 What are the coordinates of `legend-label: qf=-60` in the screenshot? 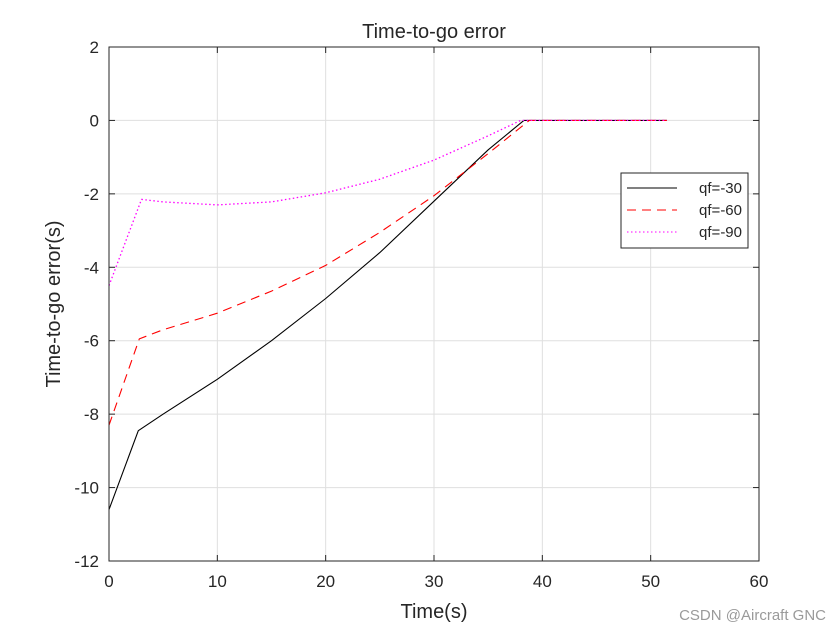 It's located at (720, 210).